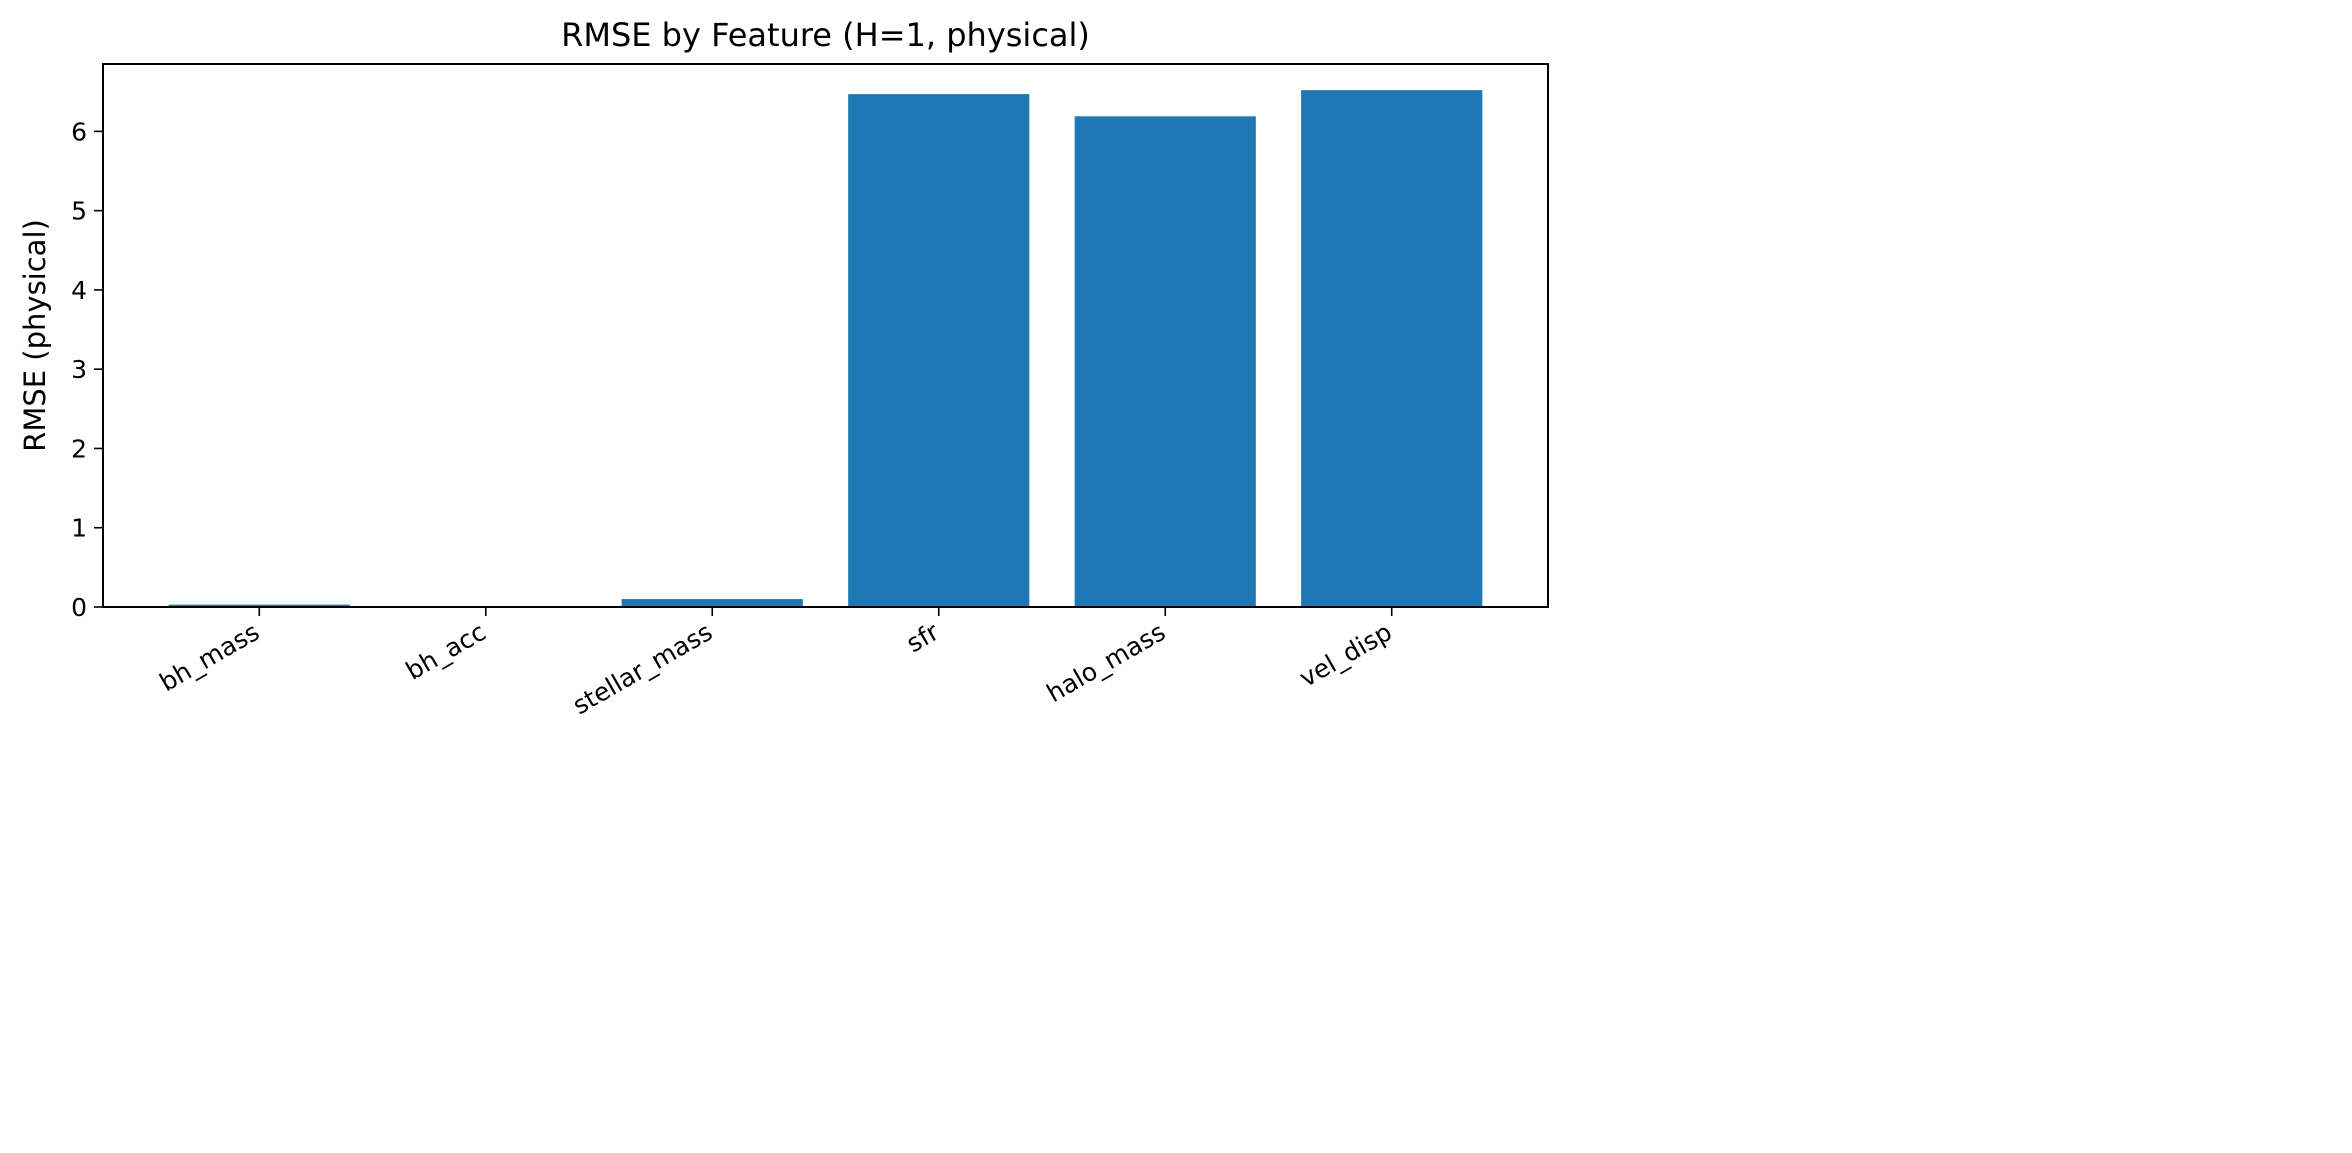  What do you see at coordinates (79, 369) in the screenshot?
I see `y-tick-label: 3` at bounding box center [79, 369].